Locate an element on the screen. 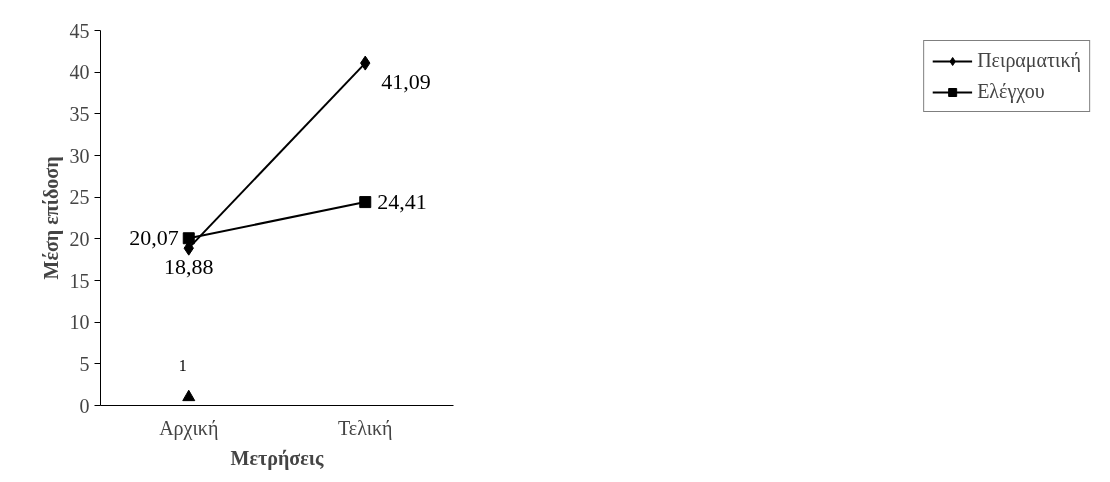  y-tick-label: 15 is located at coordinates (79, 280).